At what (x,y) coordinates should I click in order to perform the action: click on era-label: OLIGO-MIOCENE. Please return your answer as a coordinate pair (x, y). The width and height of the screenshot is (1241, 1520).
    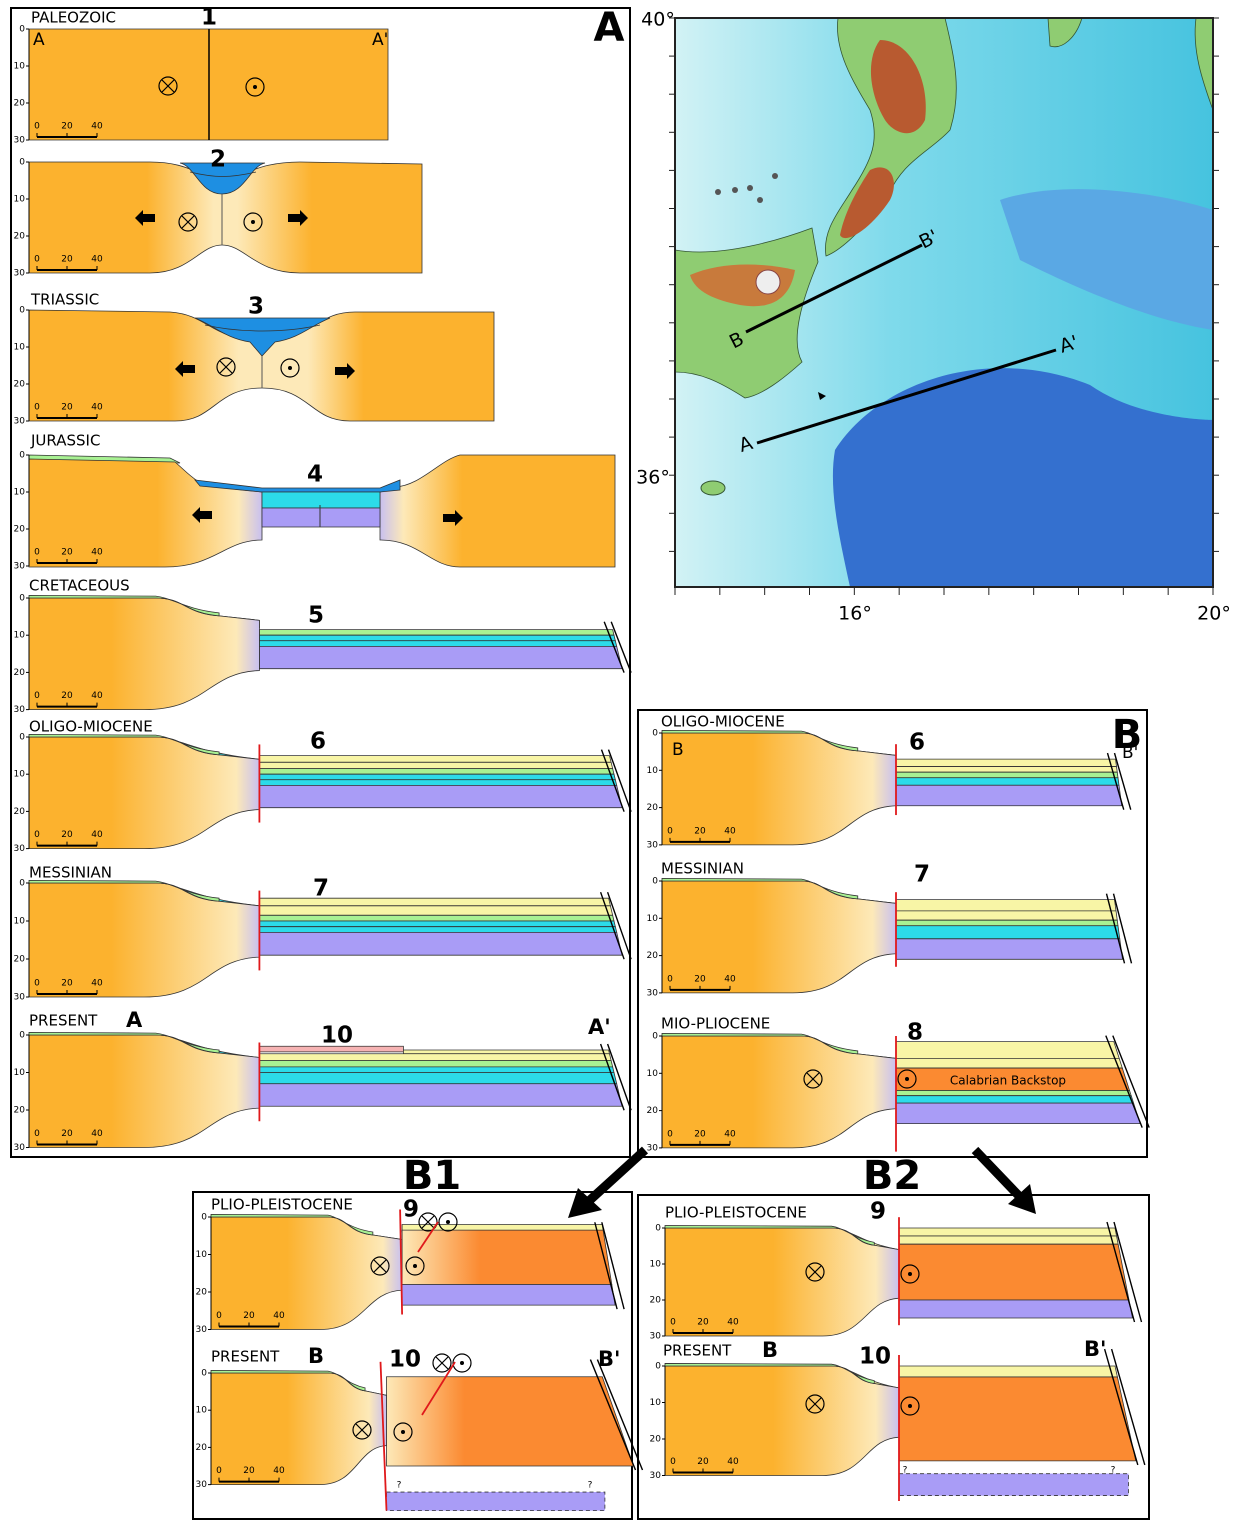
    Looking at the image, I should click on (723, 722).